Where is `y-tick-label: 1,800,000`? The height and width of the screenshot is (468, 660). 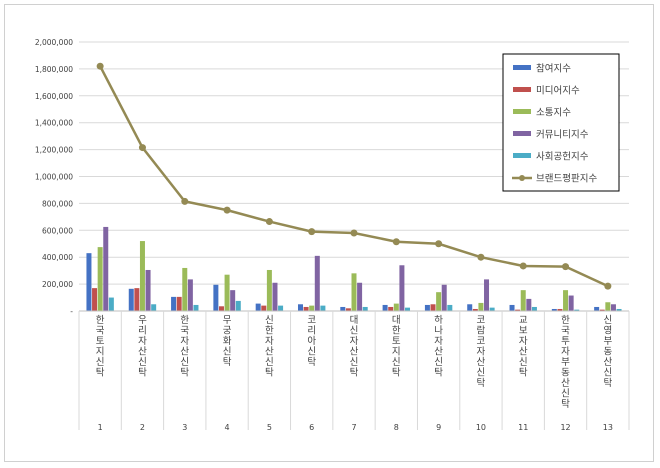
y-tick-label: 1,800,000 is located at coordinates (54, 69).